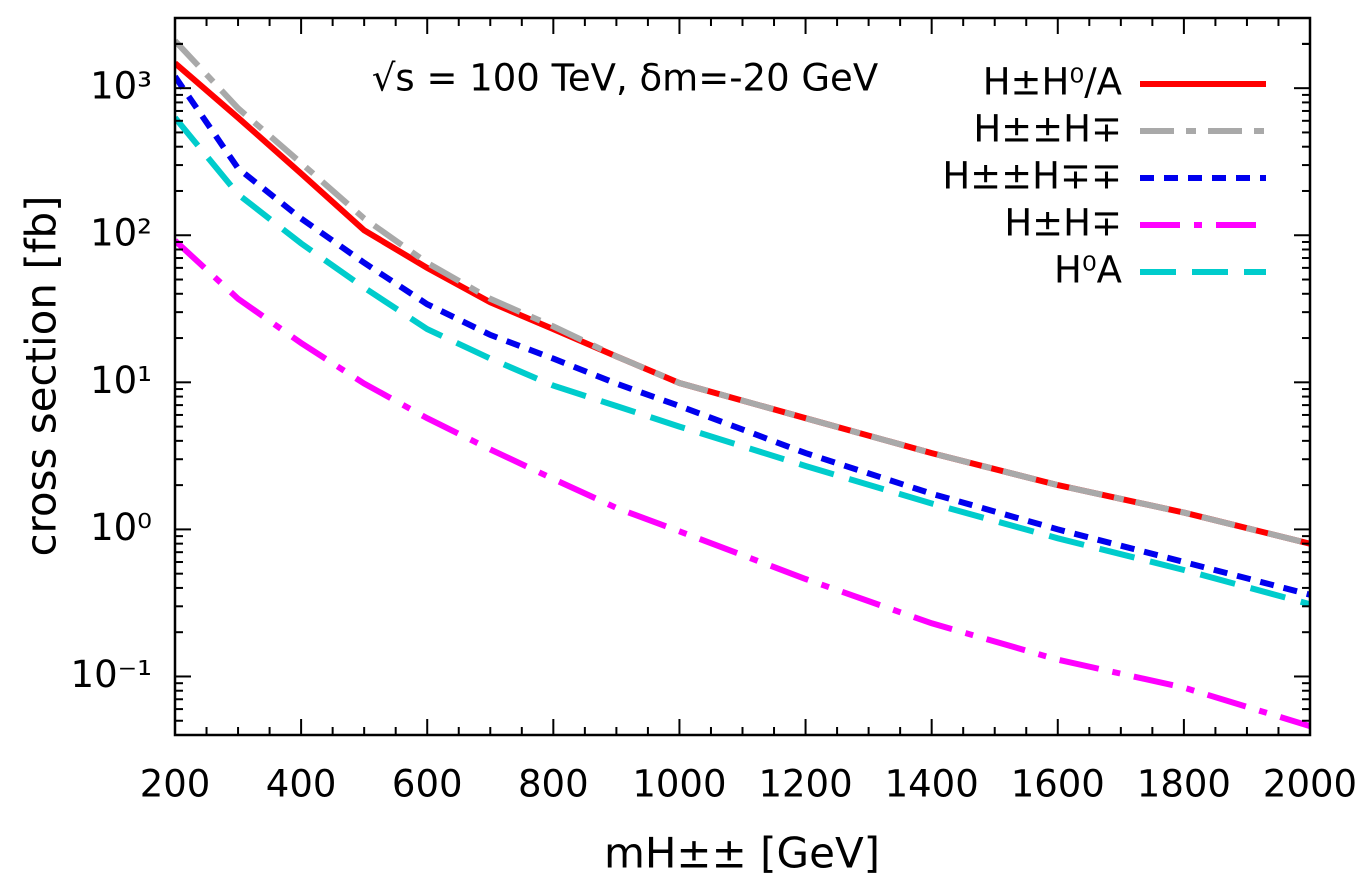  I want to click on x-axis-label: mH±± [GeV], so click(742, 853).